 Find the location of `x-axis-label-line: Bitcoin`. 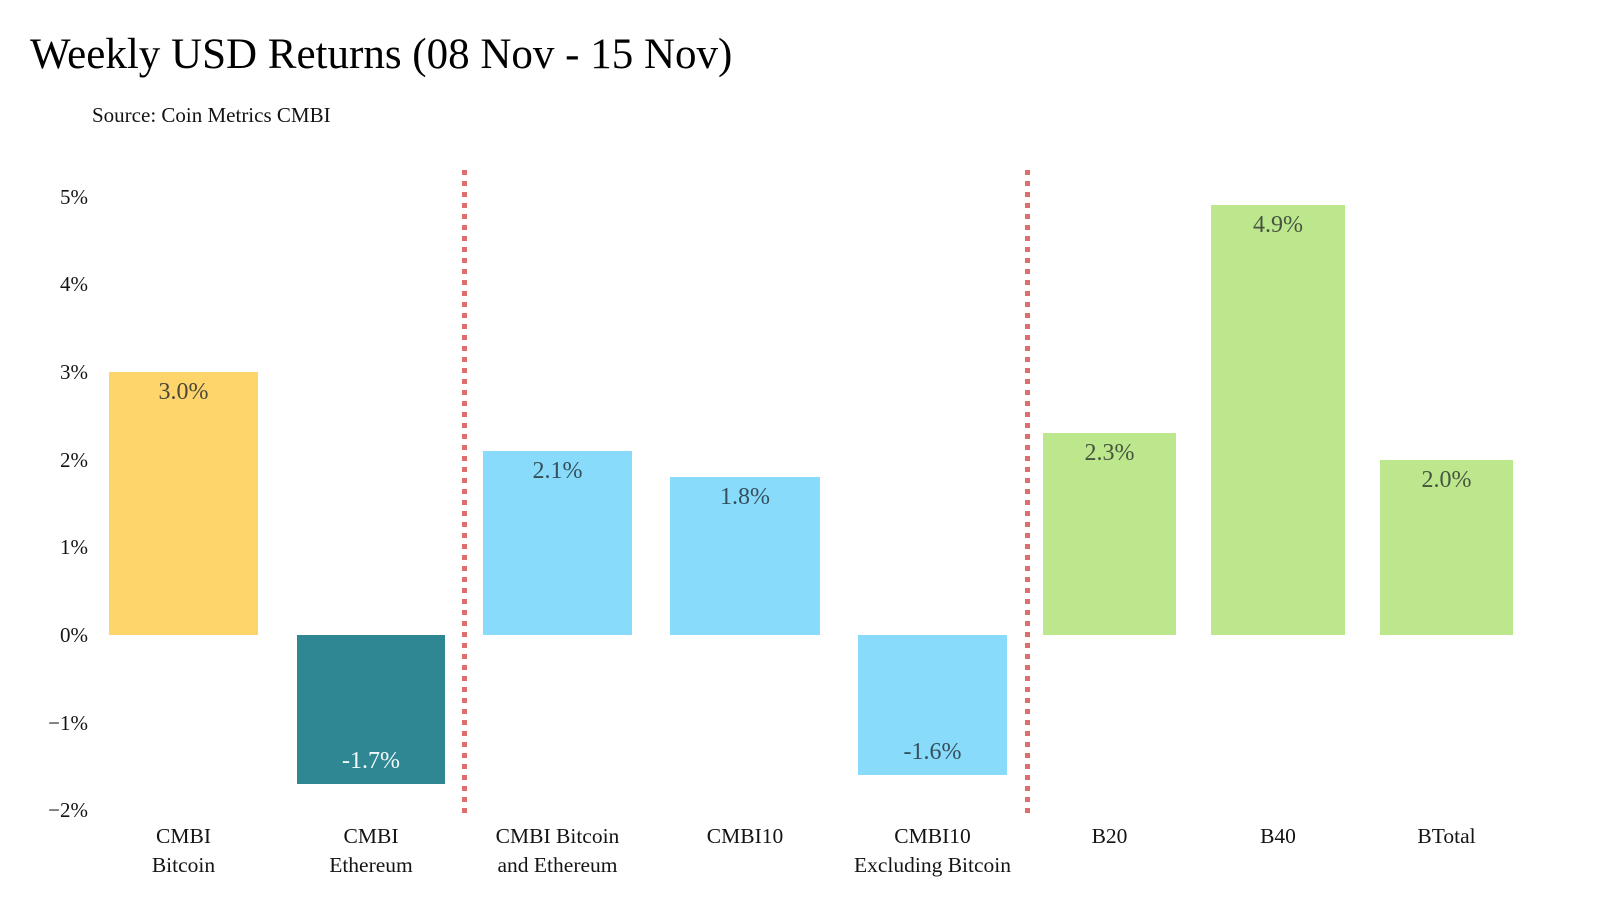

x-axis-label-line: Bitcoin is located at coordinates (183, 865).